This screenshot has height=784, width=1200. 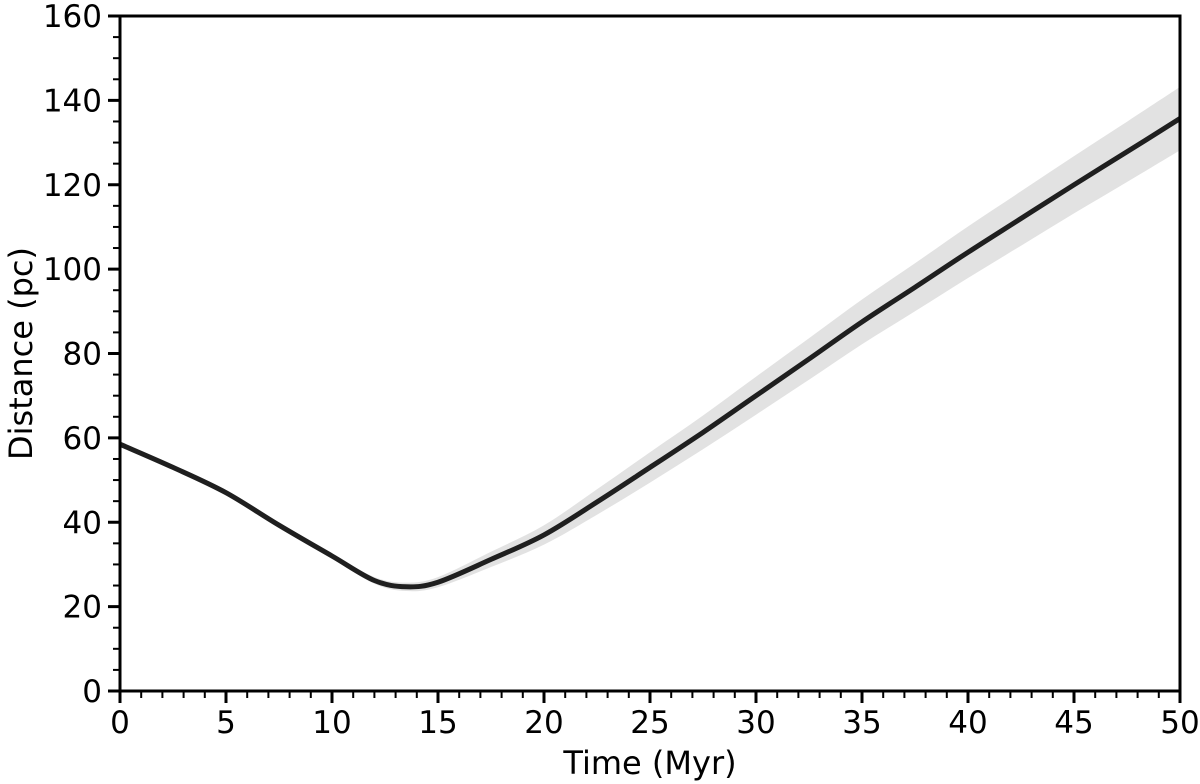 What do you see at coordinates (861, 723) in the screenshot?
I see `x-tick-label: 35` at bounding box center [861, 723].